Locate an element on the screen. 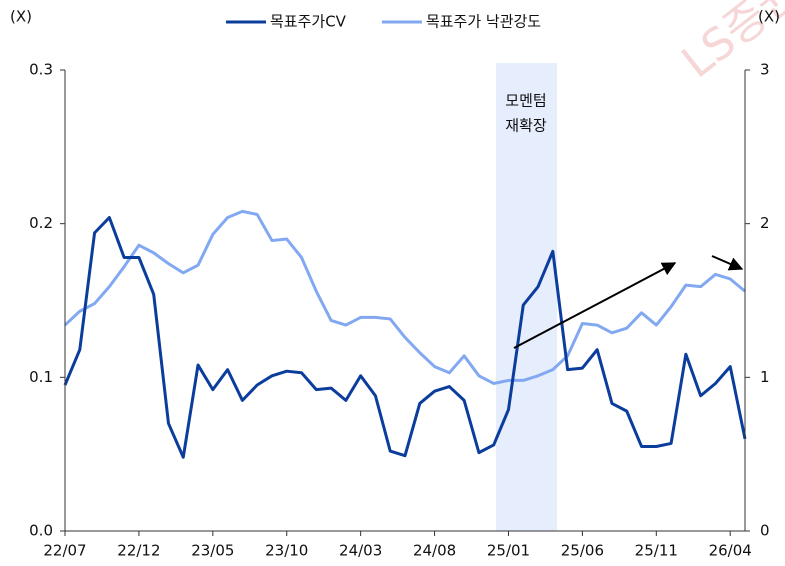 This screenshot has width=785, height=566. x-tick-label: 22/07 is located at coordinates (64, 551).